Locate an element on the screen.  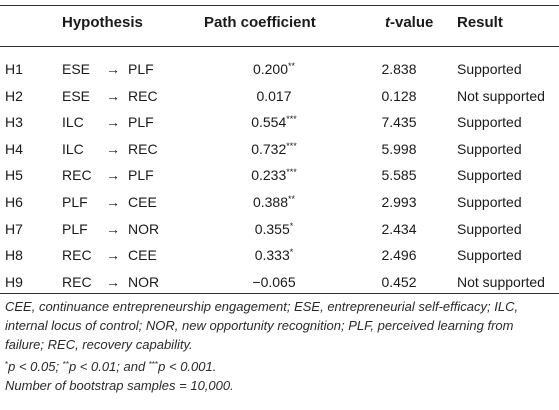
row-id: H8 is located at coordinates (14, 255).